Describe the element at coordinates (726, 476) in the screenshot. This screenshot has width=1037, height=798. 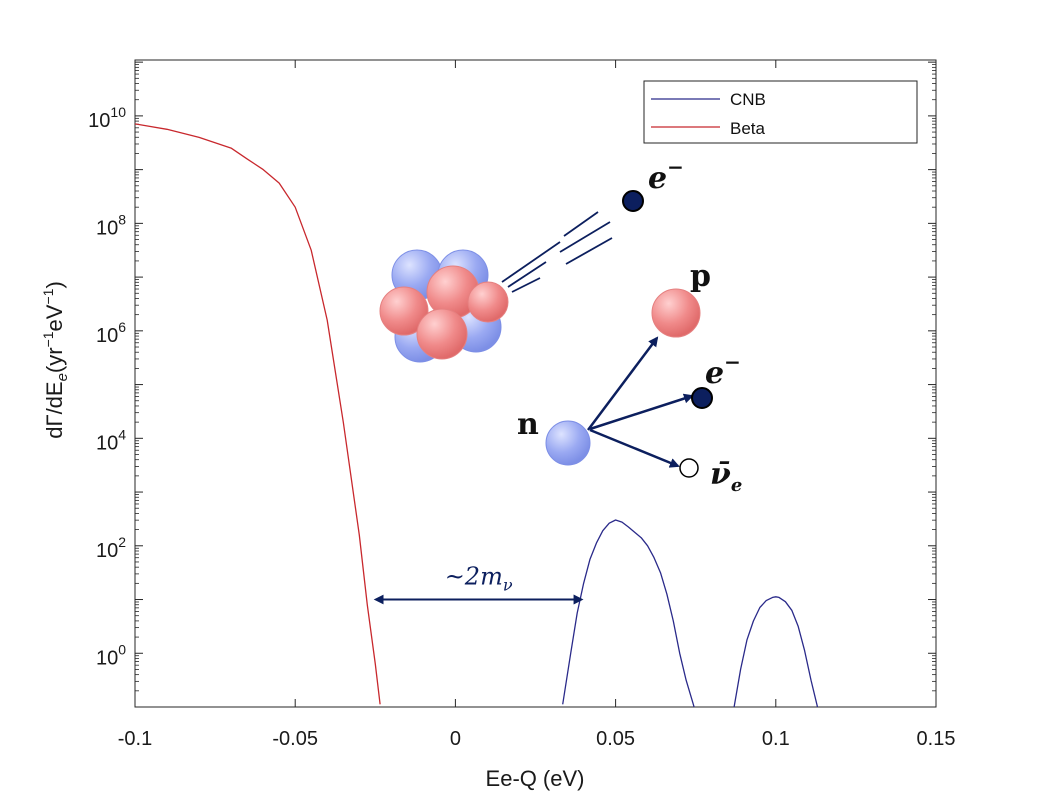
I see `neutrino-label: ν̄e` at that location.